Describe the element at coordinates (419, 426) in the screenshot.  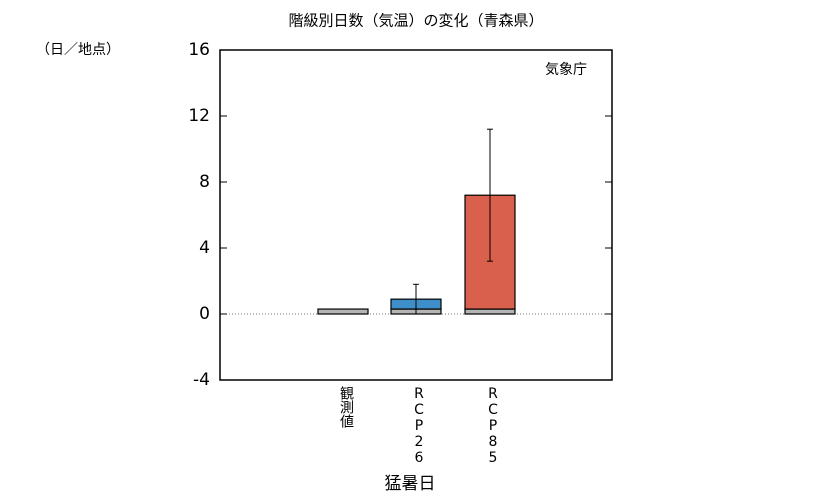
I see `x-tick-label: RCP26` at that location.